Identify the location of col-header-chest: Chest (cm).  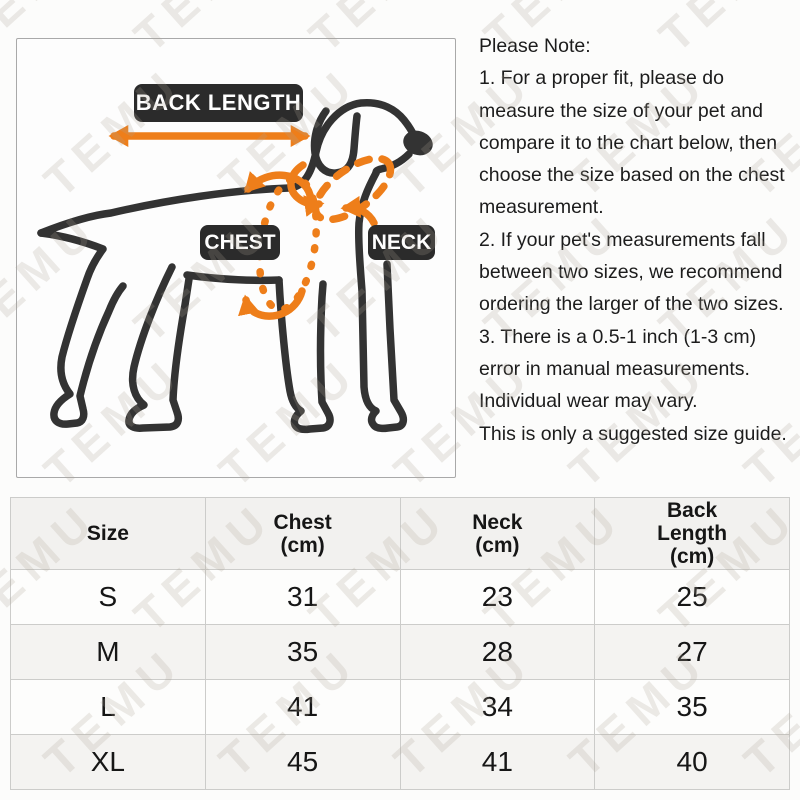
(302, 533).